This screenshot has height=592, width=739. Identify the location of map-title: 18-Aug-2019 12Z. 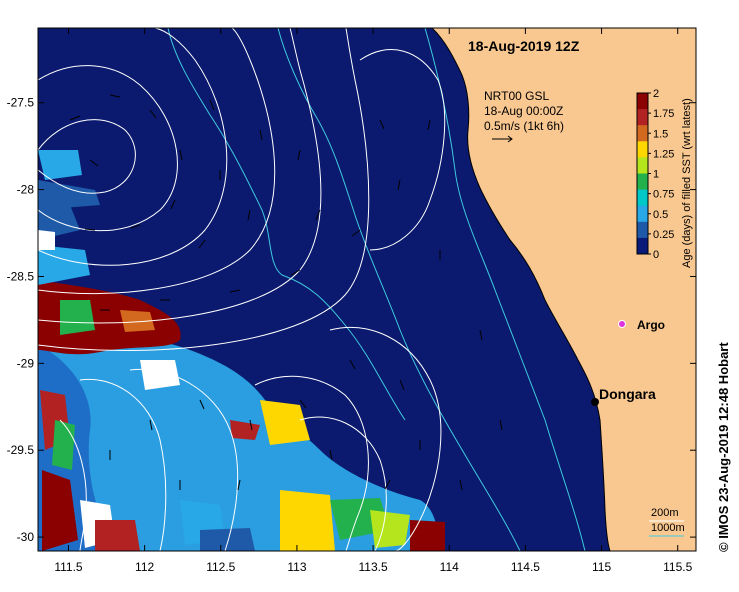
(524, 46).